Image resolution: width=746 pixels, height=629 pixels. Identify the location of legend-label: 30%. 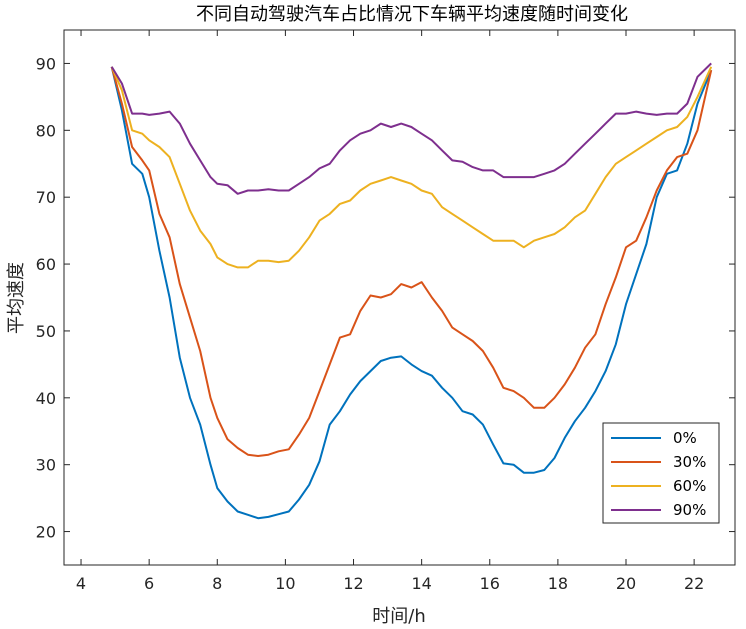
(689, 462).